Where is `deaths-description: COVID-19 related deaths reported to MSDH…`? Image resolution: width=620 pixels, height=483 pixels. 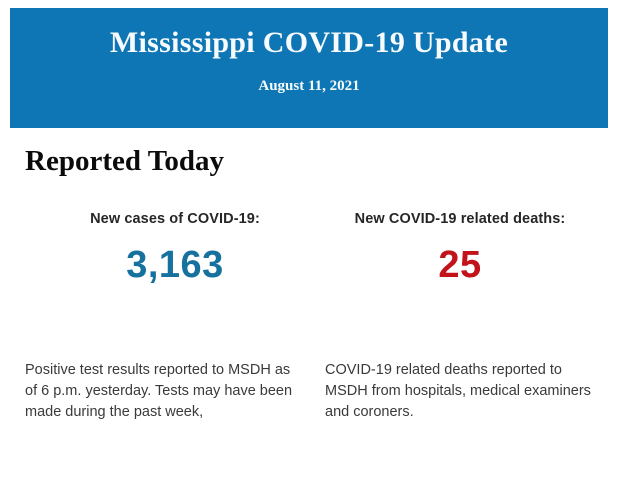
deaths-description: COVID-19 related deaths reported to MSDH… is located at coordinates (458, 390).